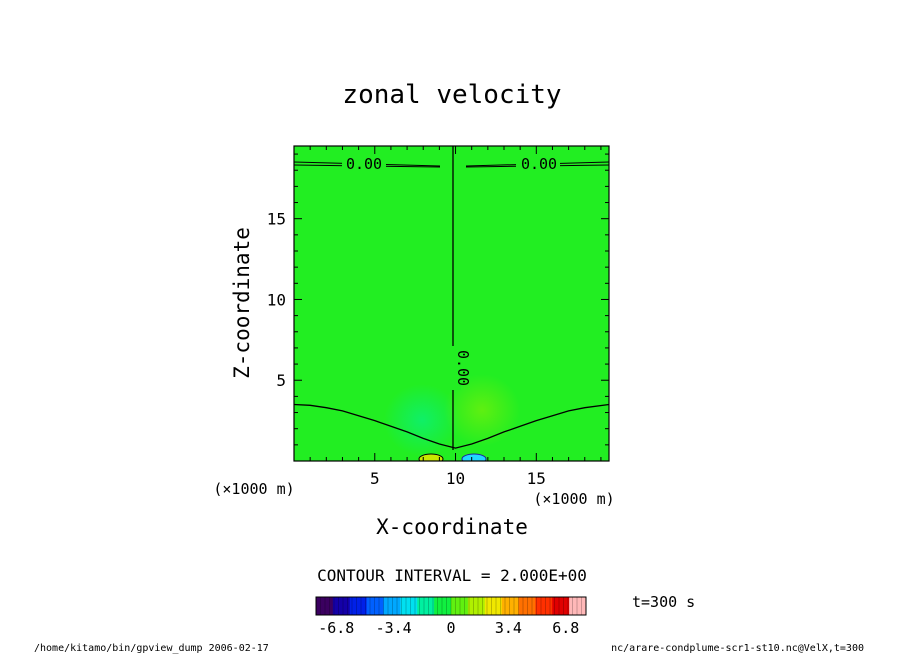 The width and height of the screenshot is (904, 654). I want to click on negative-velocity-blob, so click(422, 420).